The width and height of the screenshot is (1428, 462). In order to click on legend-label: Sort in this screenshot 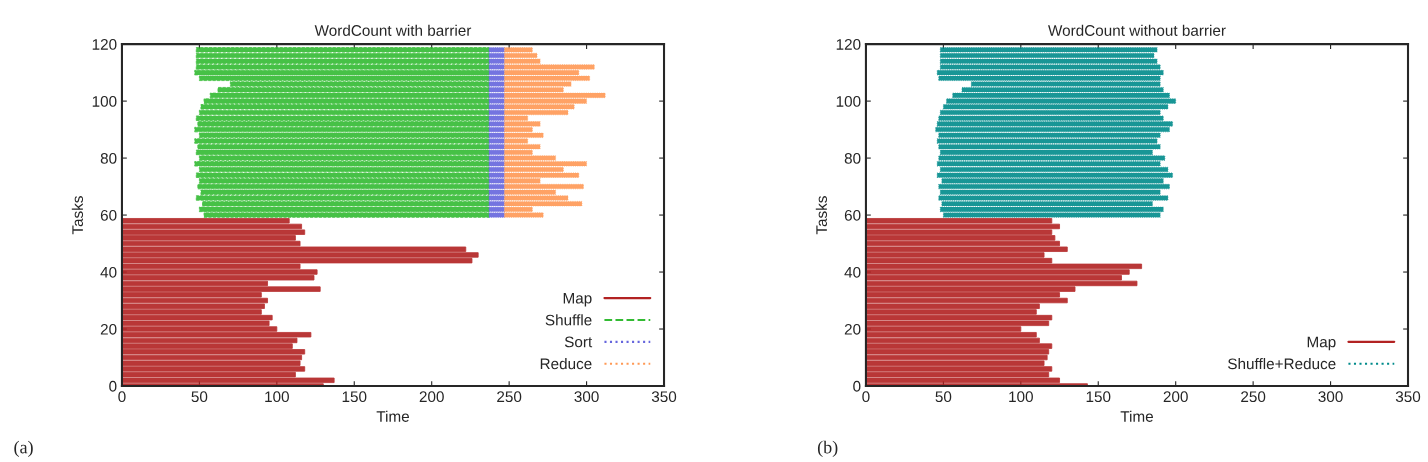, I will do `click(578, 342)`.